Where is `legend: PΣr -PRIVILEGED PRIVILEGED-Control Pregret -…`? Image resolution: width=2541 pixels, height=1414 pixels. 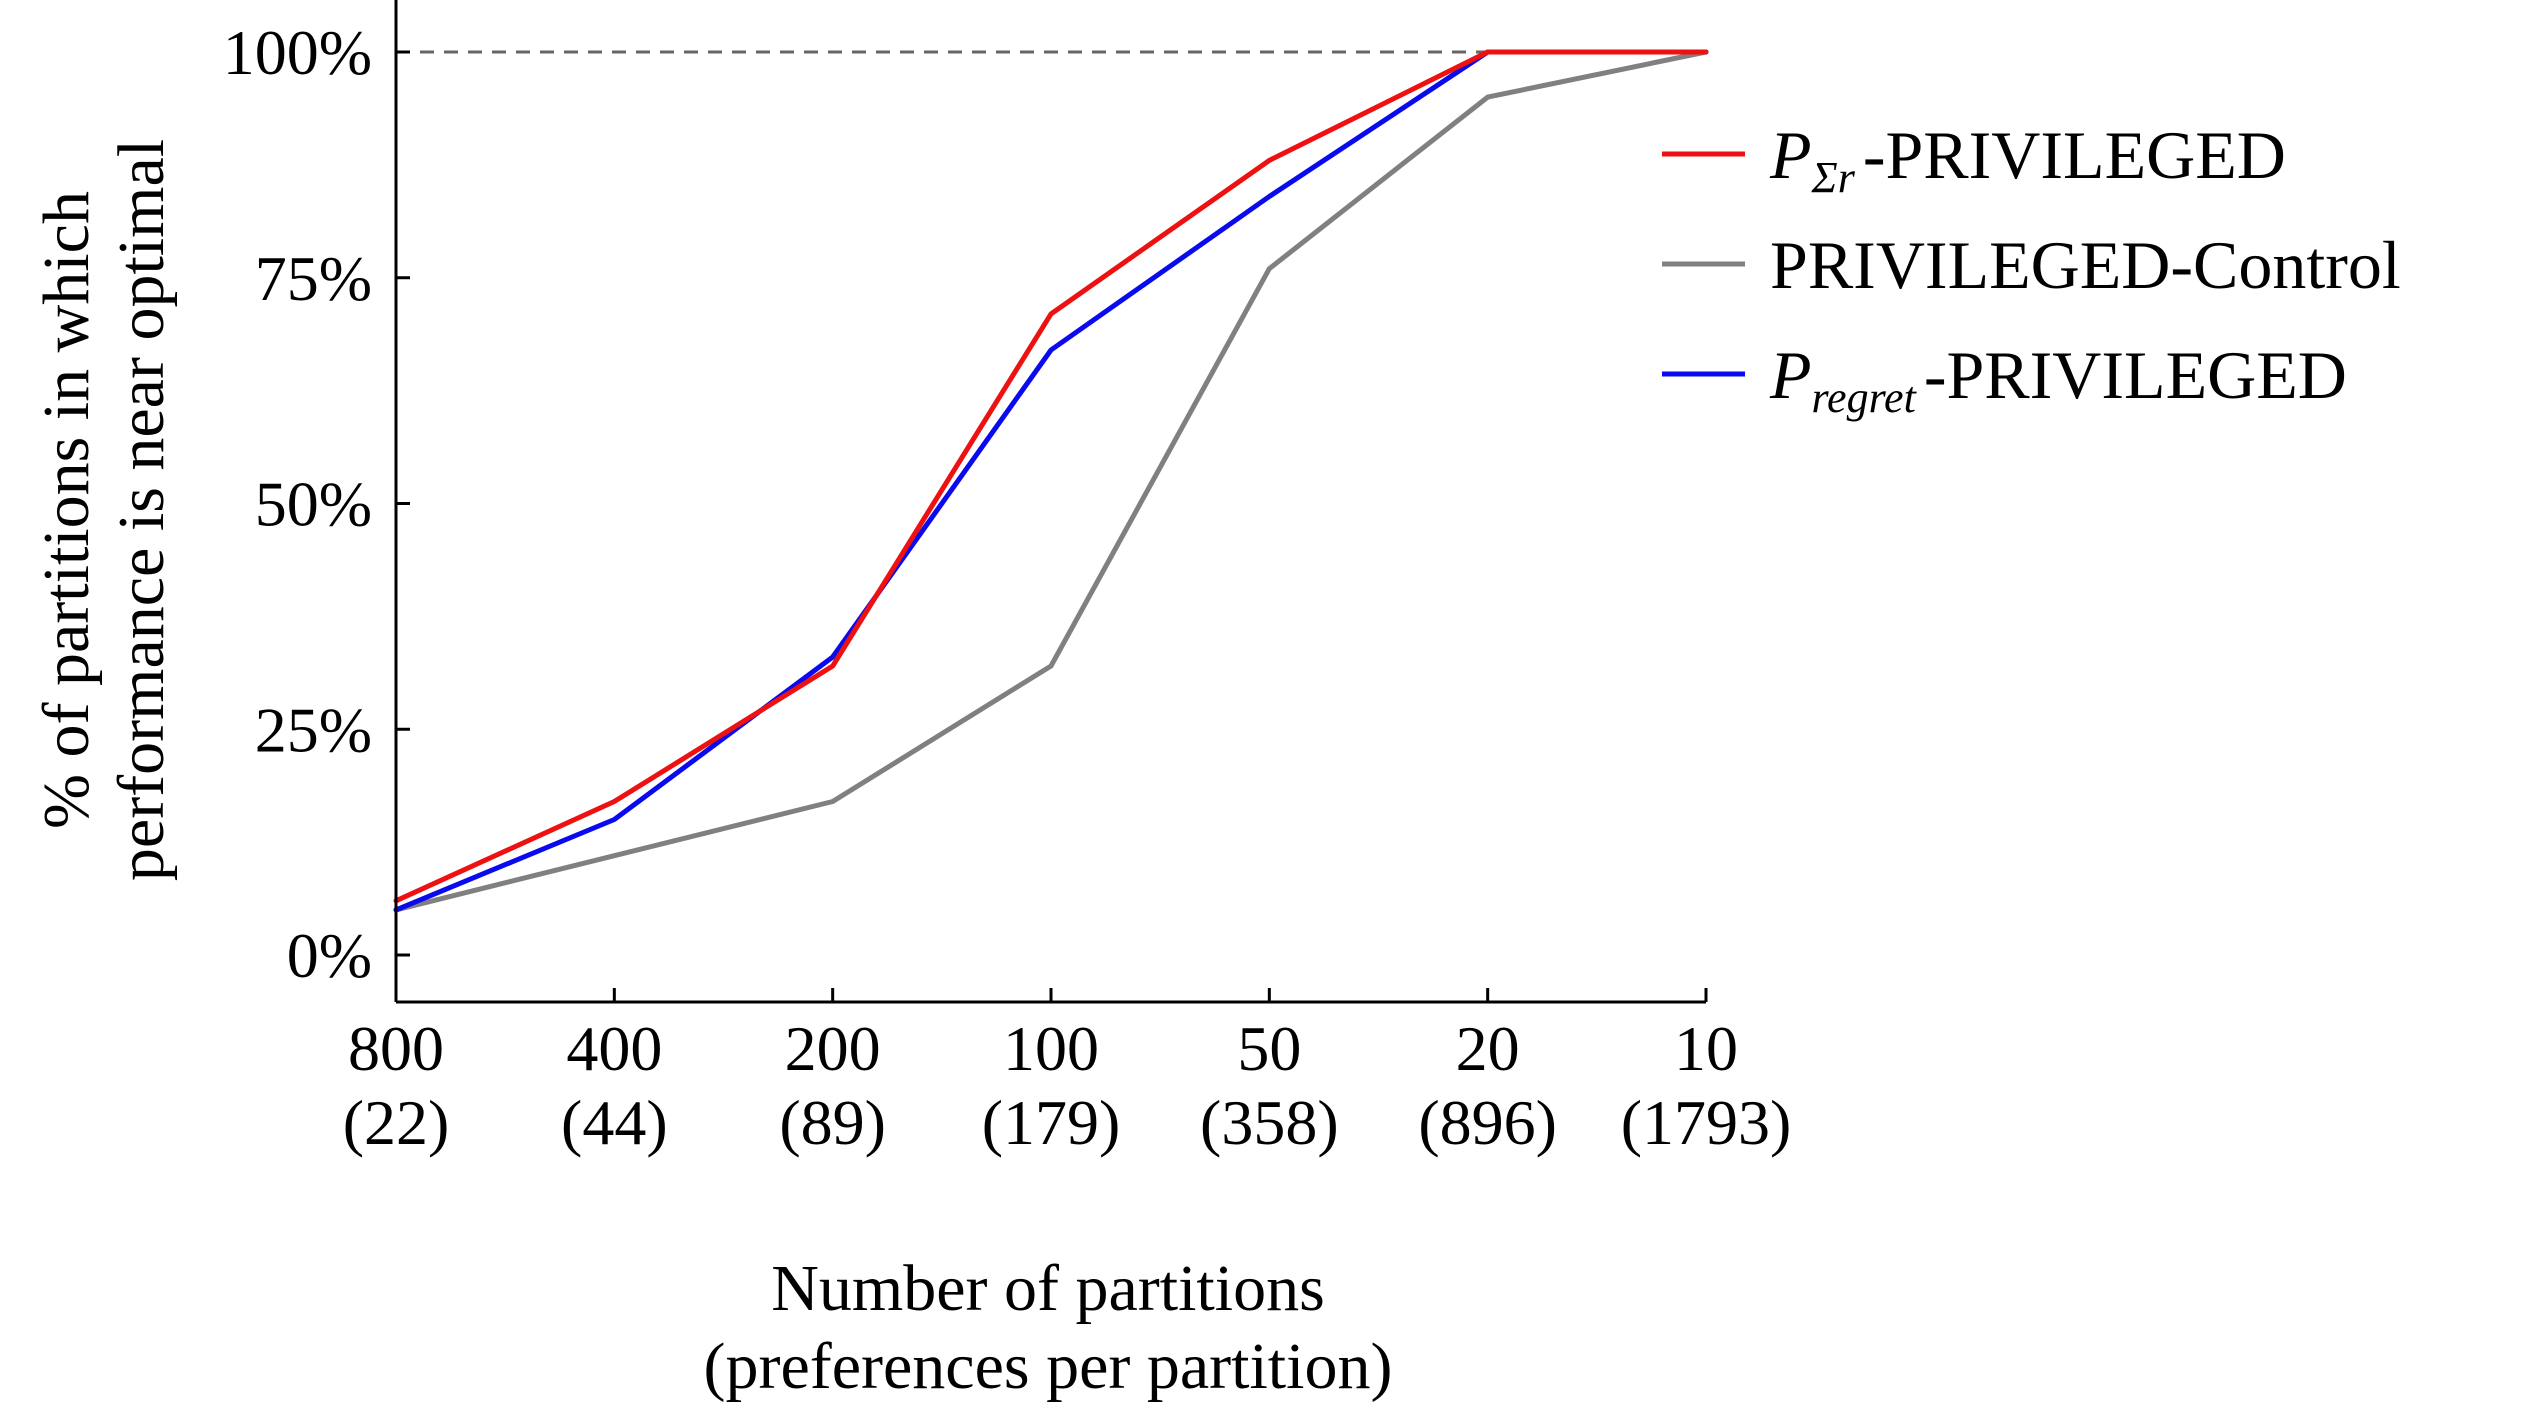 legend: PΣr -PRIVILEGED PRIVILEGED-Control Pregret -… is located at coordinates (2031, 269).